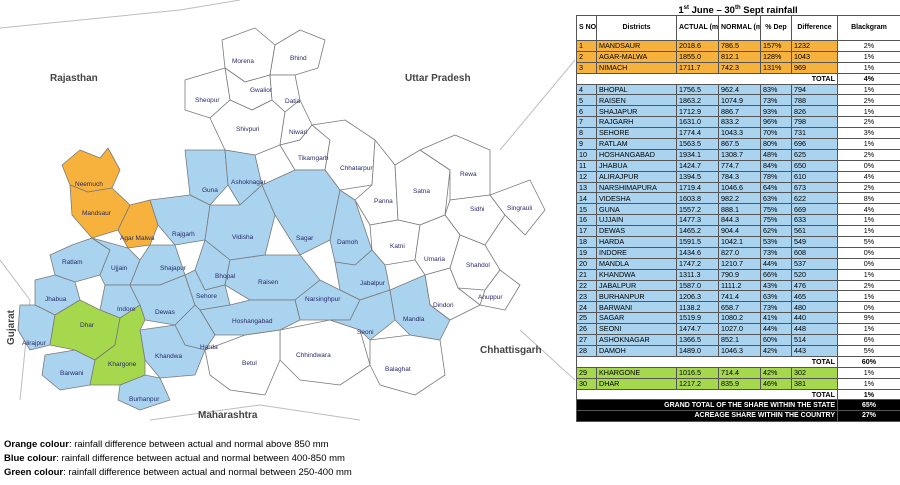 This screenshot has width=900, height=485. Describe the element at coordinates (697, 231) in the screenshot. I see `cell-actual: 1465.2` at that location.